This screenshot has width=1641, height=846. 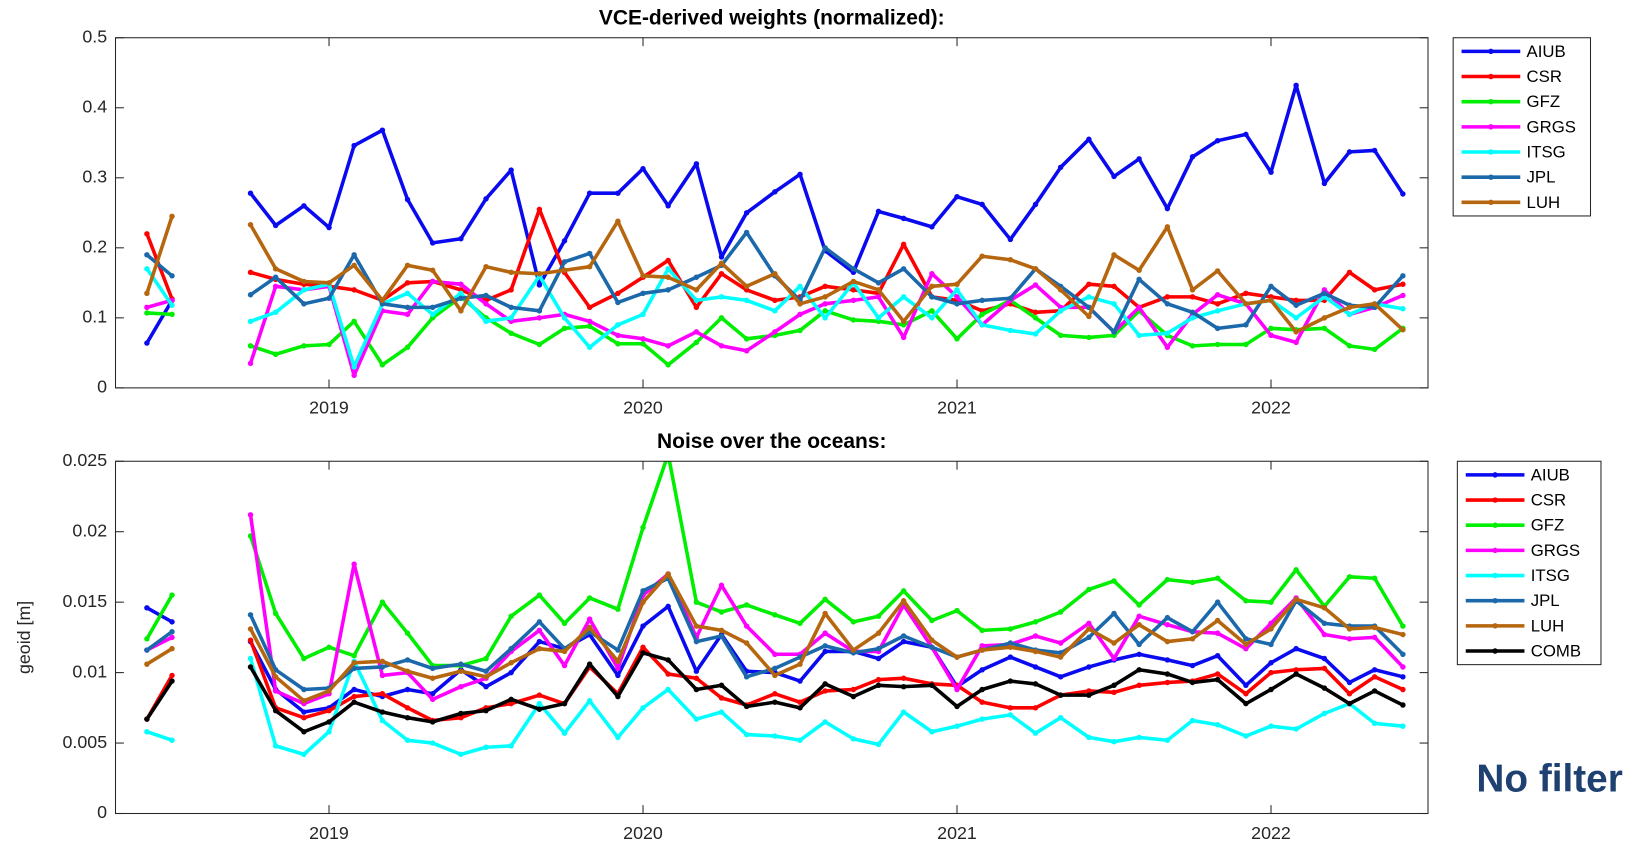 What do you see at coordinates (1271, 408) in the screenshot?
I see `x-tick-label: 2022` at bounding box center [1271, 408].